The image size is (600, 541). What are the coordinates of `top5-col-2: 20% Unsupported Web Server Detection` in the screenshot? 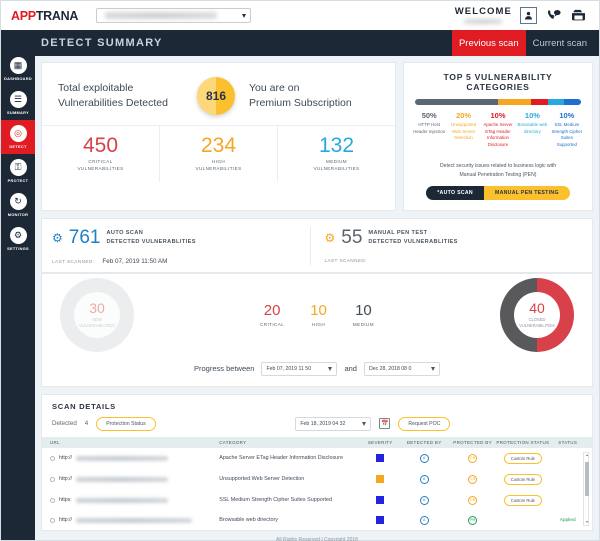 It's located at (463, 129).